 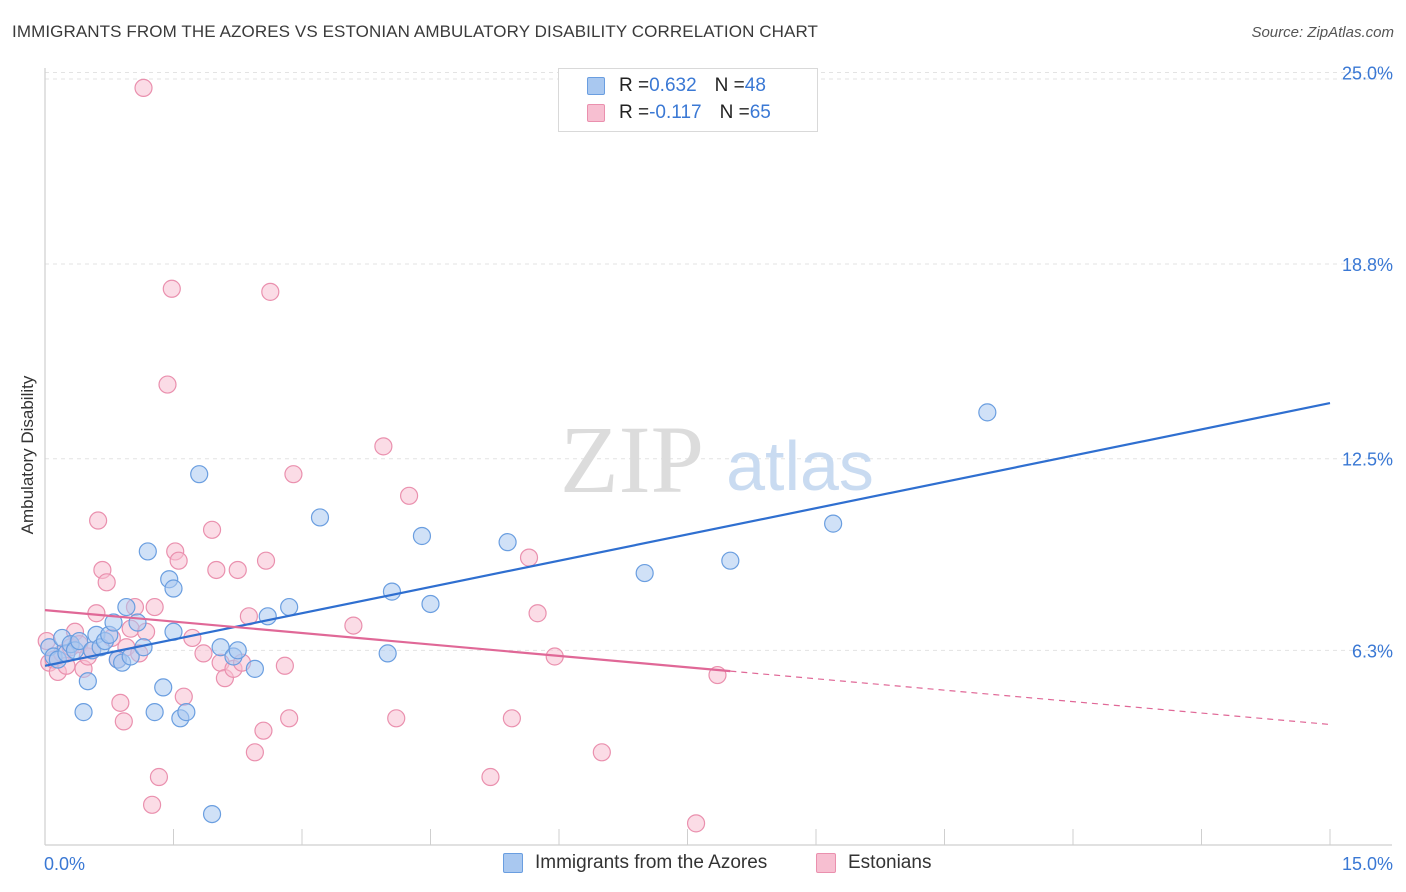 What do you see at coordinates (651, 862) in the screenshot?
I see `azores-legend-label: Immigrants from the Azores` at bounding box center [651, 862].